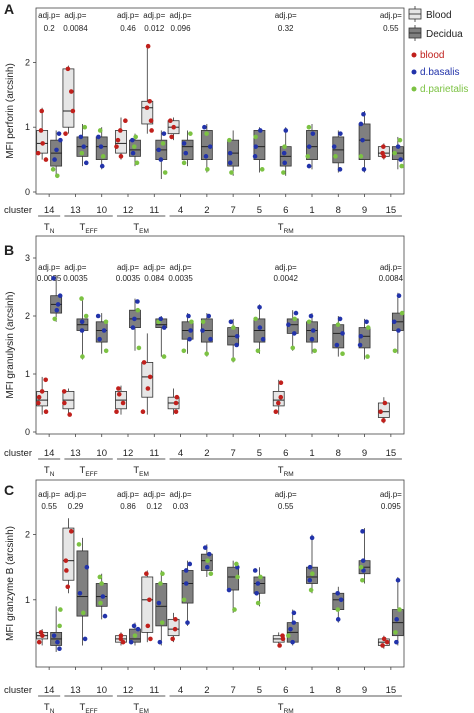 The width and height of the screenshot is (474, 713). Describe the element at coordinates (391, 506) in the screenshot. I see `adjp-value: 0.095` at that location.